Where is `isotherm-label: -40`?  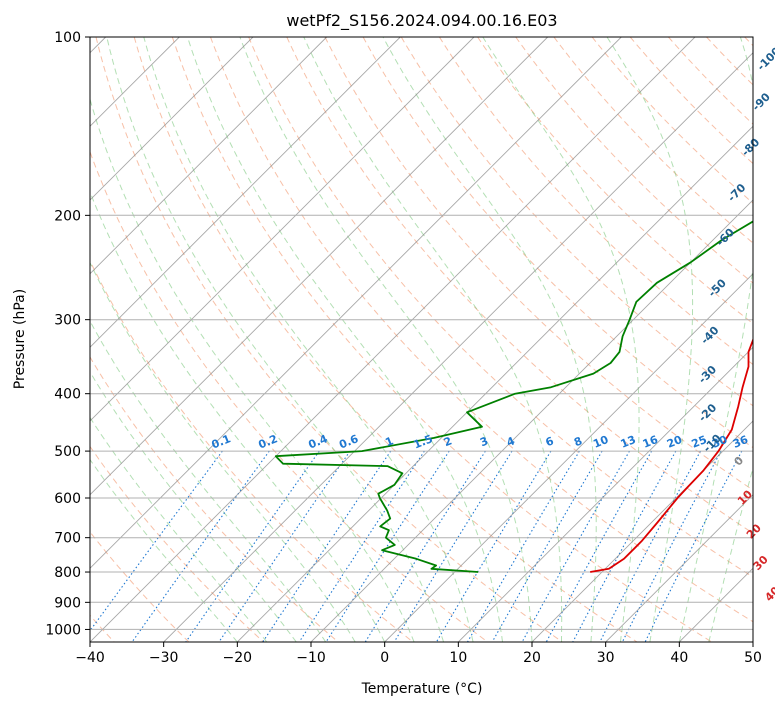 isotherm-label: -40 is located at coordinates (709, 335).